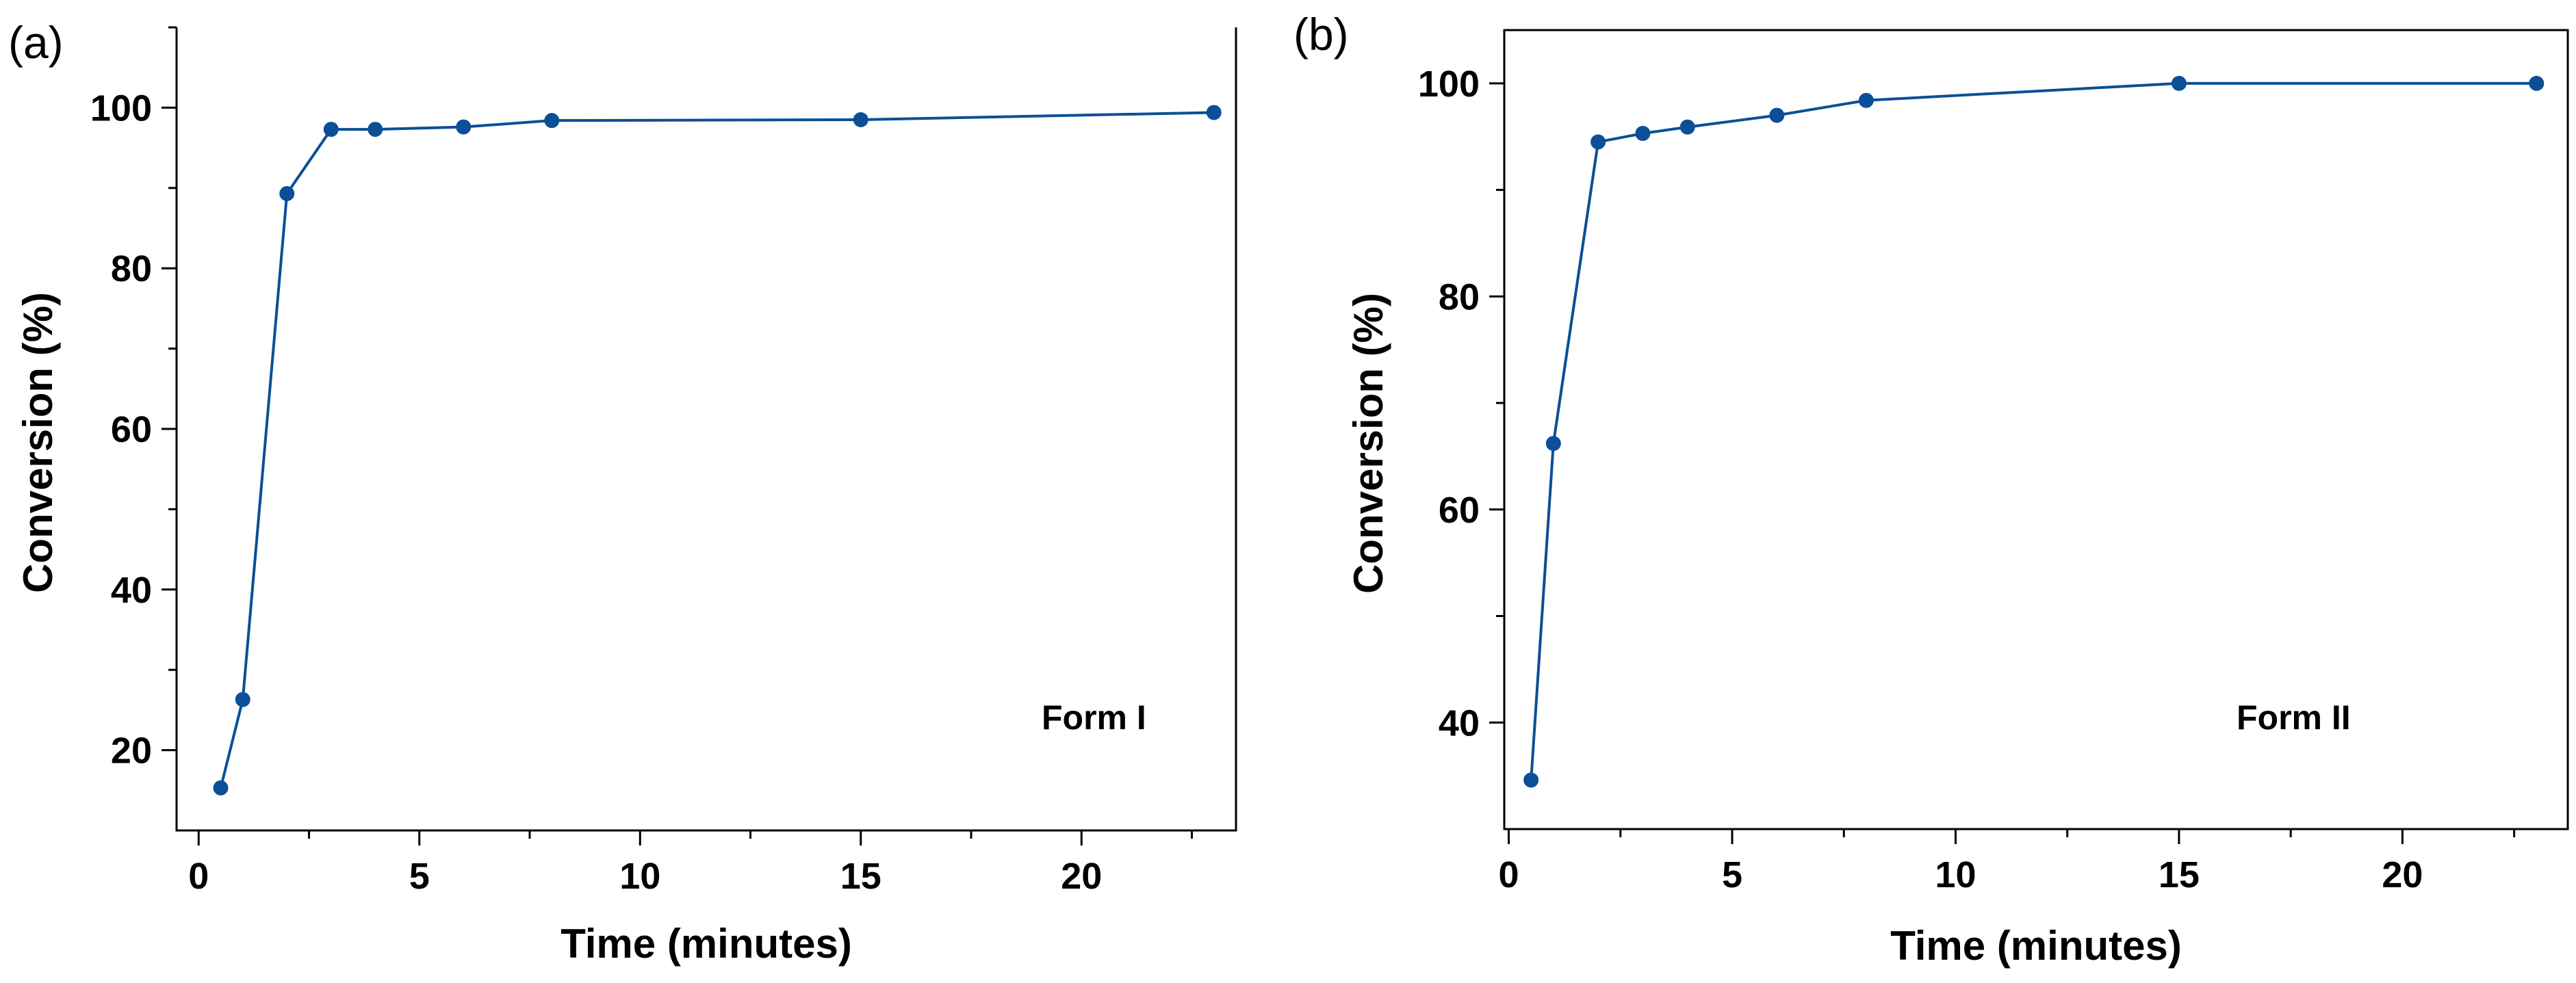  Describe the element at coordinates (1321, 34) in the screenshot. I see `panel-label: (b)` at that location.